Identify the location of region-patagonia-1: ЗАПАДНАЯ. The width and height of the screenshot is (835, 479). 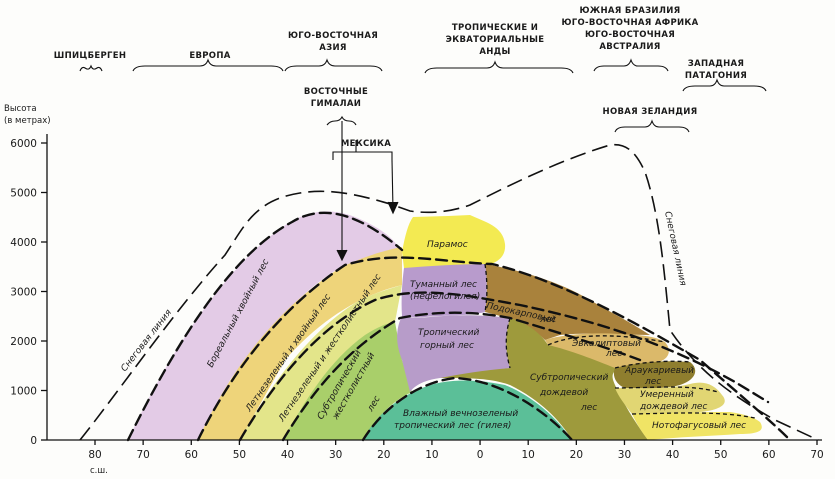
(716, 64).